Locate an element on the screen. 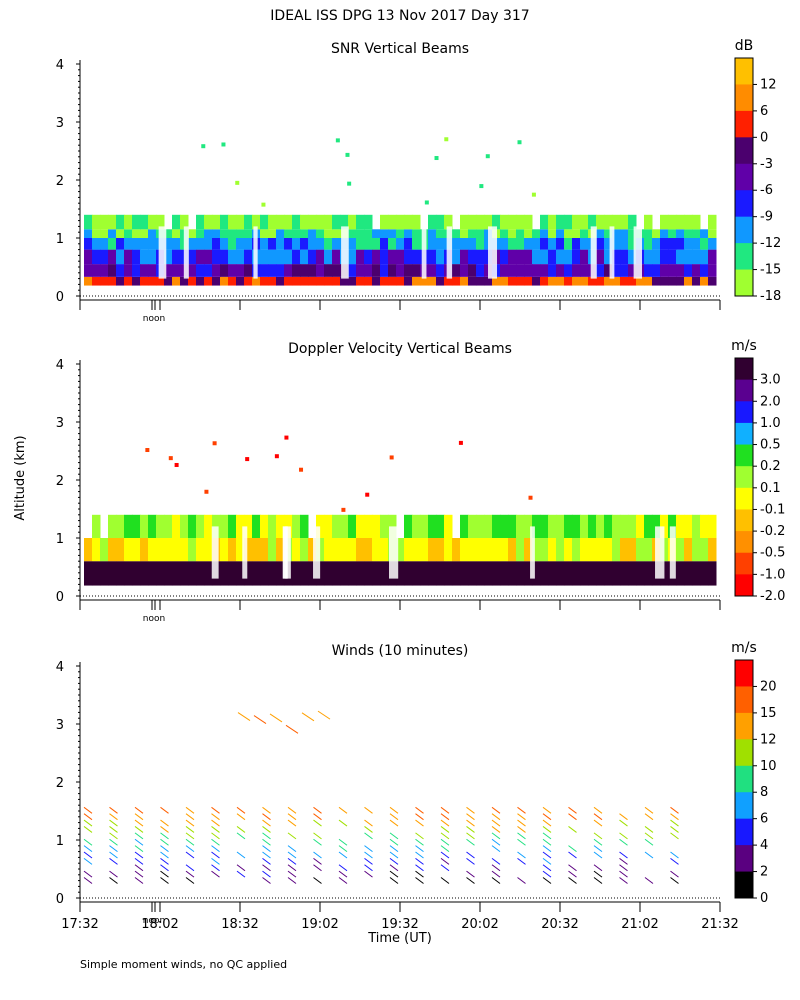 Image resolution: width=800 pixels, height=1000 pixels. colorbar-label: 4 is located at coordinates (764, 845).